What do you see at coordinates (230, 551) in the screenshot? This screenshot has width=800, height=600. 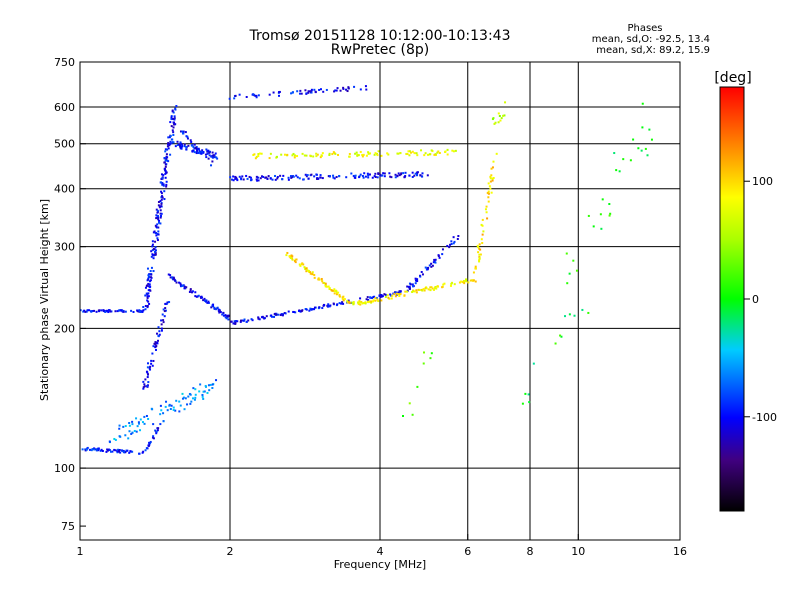 I see `x-tick-label: 2` at bounding box center [230, 551].